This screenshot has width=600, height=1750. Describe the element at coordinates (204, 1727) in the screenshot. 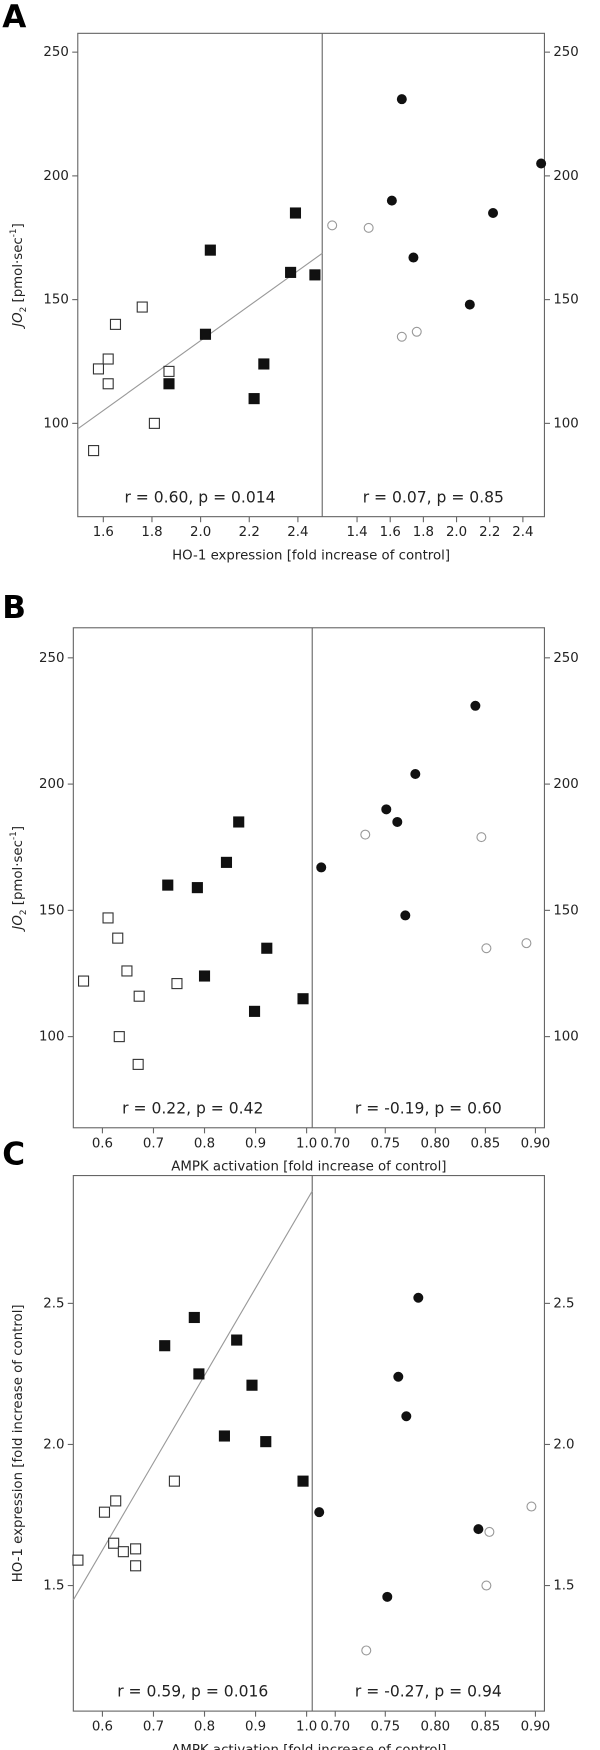

I see `x-tick-label: 0.8` at that location.